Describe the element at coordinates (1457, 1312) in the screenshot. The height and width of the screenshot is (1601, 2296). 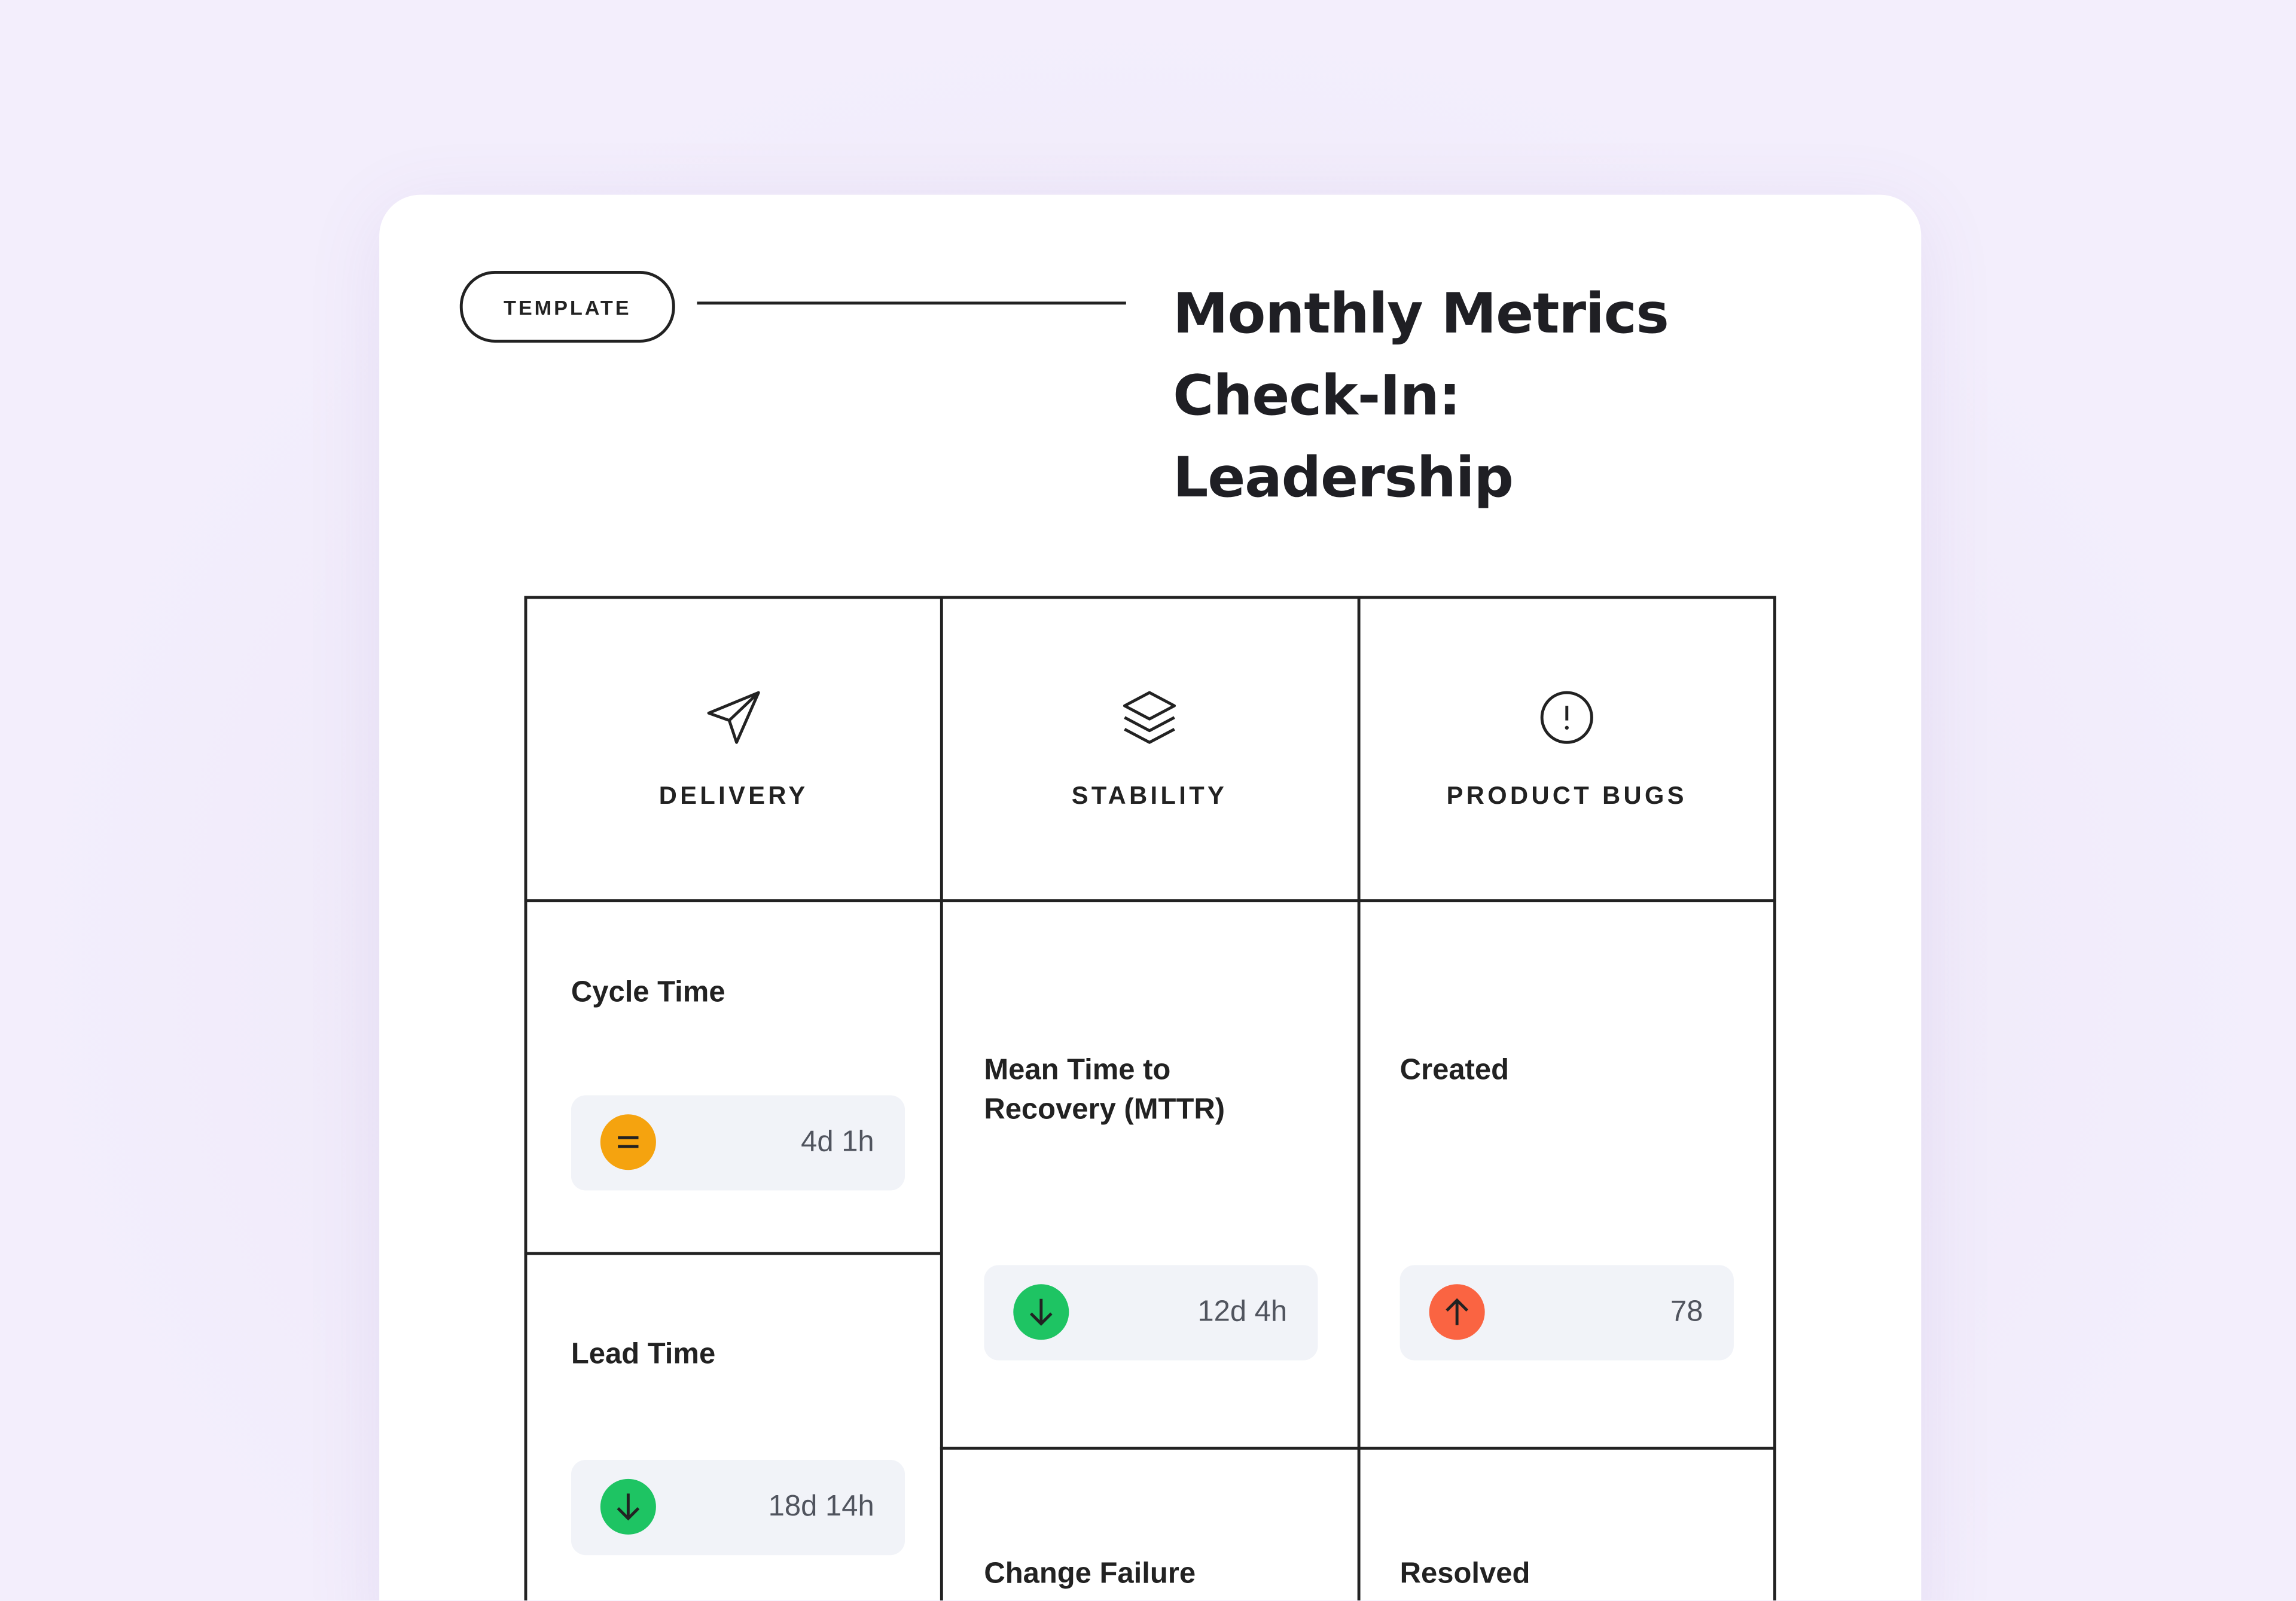
I see `trend-up` at that location.